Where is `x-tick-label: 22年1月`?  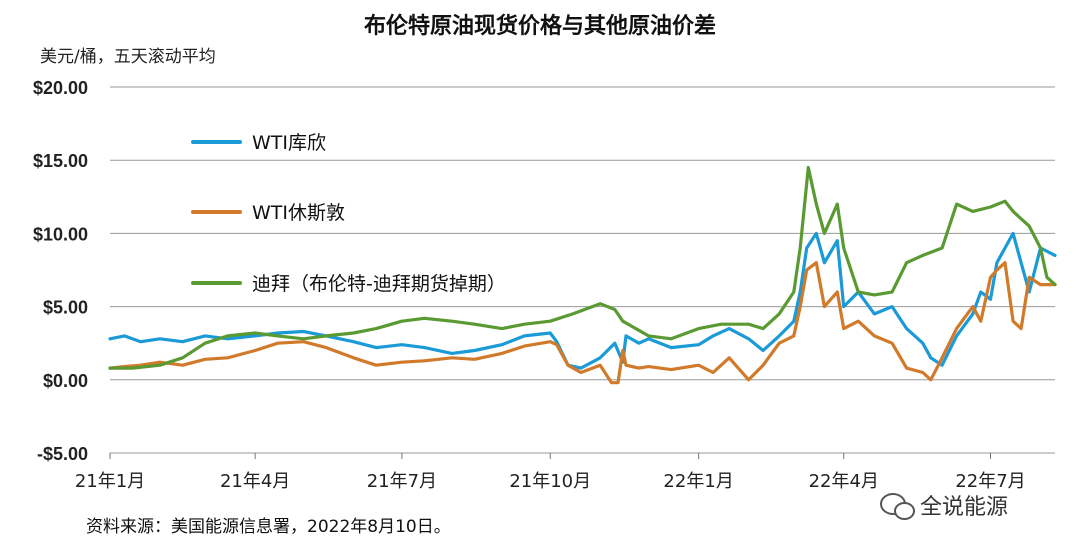
x-tick-label: 22年1月 is located at coordinates (698, 481).